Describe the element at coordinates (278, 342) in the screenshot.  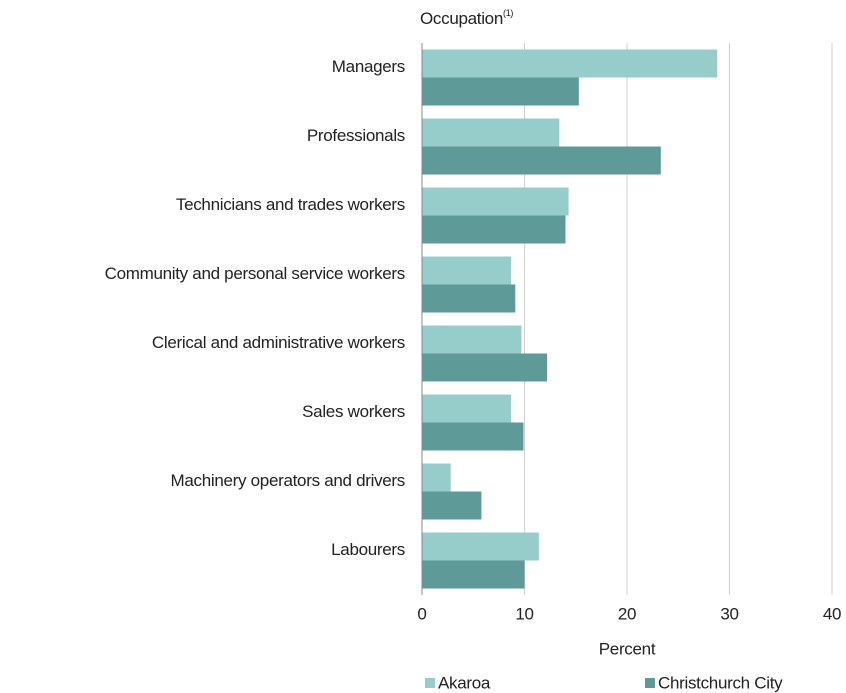
I see `y-tick-label: Clerical and administrative workers` at that location.